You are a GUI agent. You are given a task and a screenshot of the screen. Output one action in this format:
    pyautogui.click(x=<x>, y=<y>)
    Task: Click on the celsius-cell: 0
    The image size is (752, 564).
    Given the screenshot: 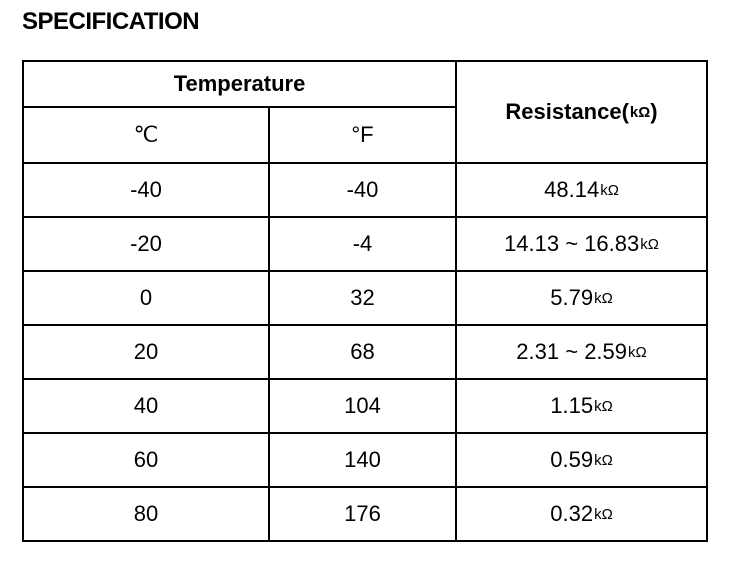 What is the action you would take?
    pyautogui.click(x=146, y=298)
    